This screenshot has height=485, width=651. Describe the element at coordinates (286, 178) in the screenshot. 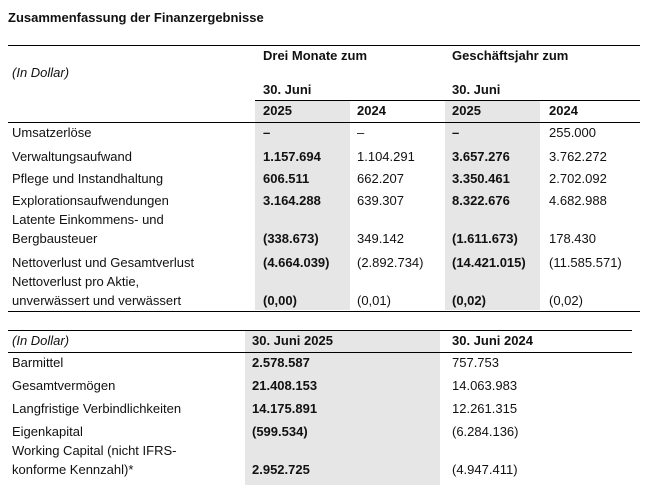

I see `cell-value: 606.511` at that location.